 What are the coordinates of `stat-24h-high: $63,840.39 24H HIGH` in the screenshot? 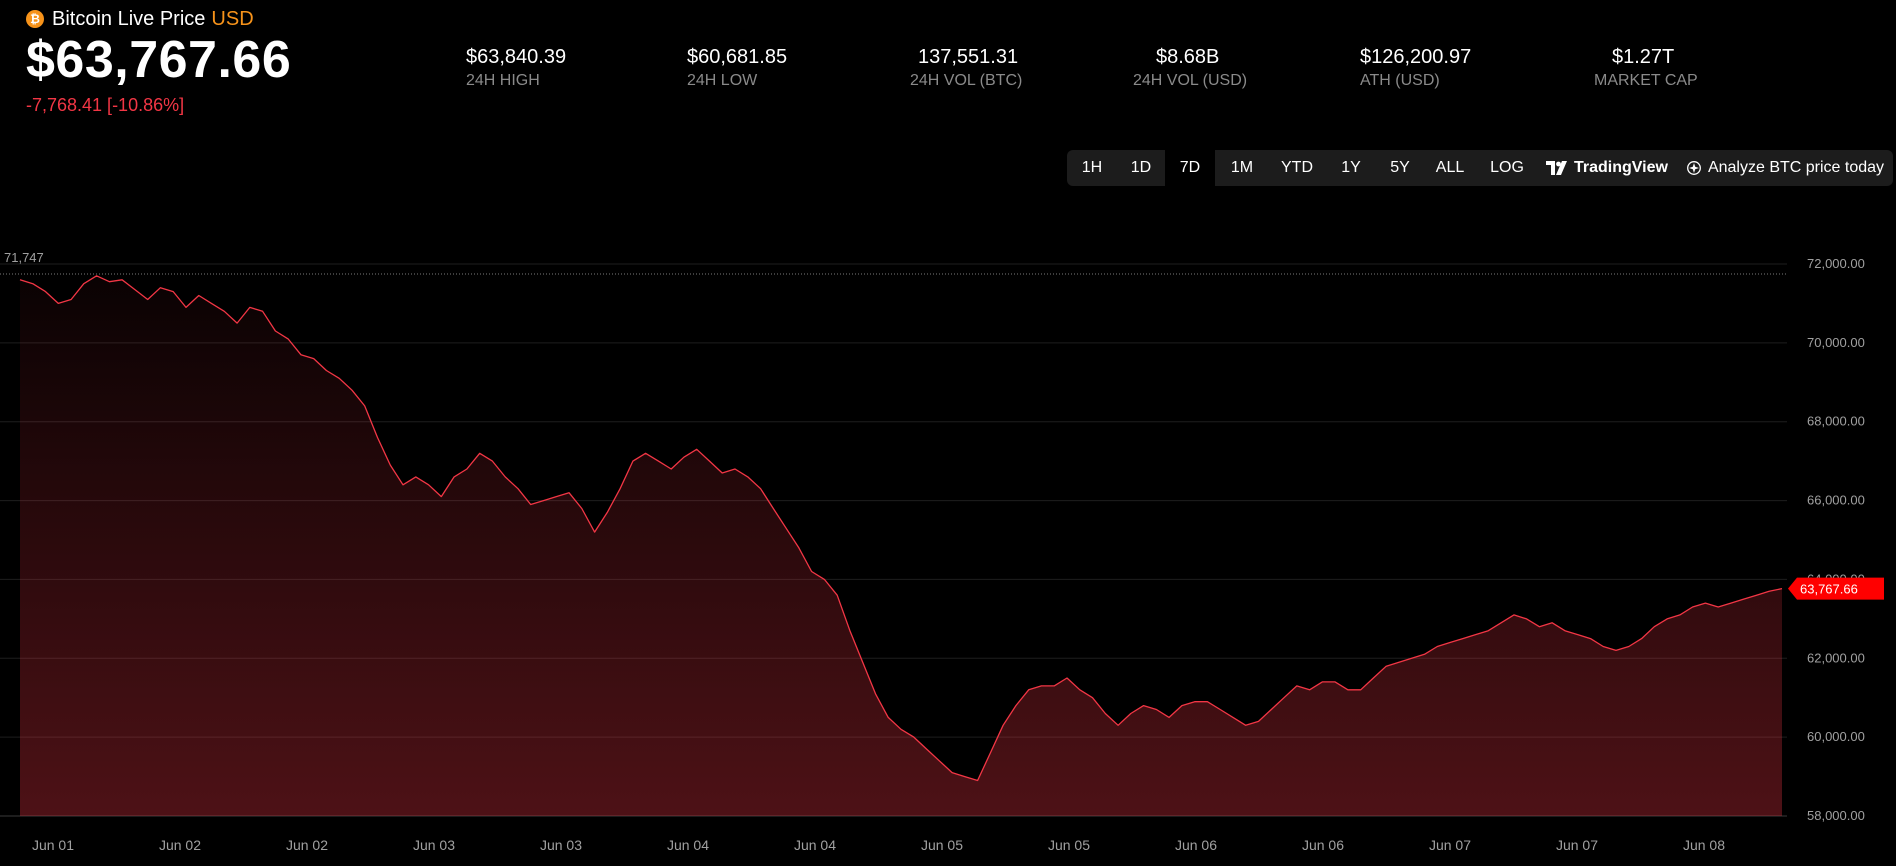 It's located at (516, 68).